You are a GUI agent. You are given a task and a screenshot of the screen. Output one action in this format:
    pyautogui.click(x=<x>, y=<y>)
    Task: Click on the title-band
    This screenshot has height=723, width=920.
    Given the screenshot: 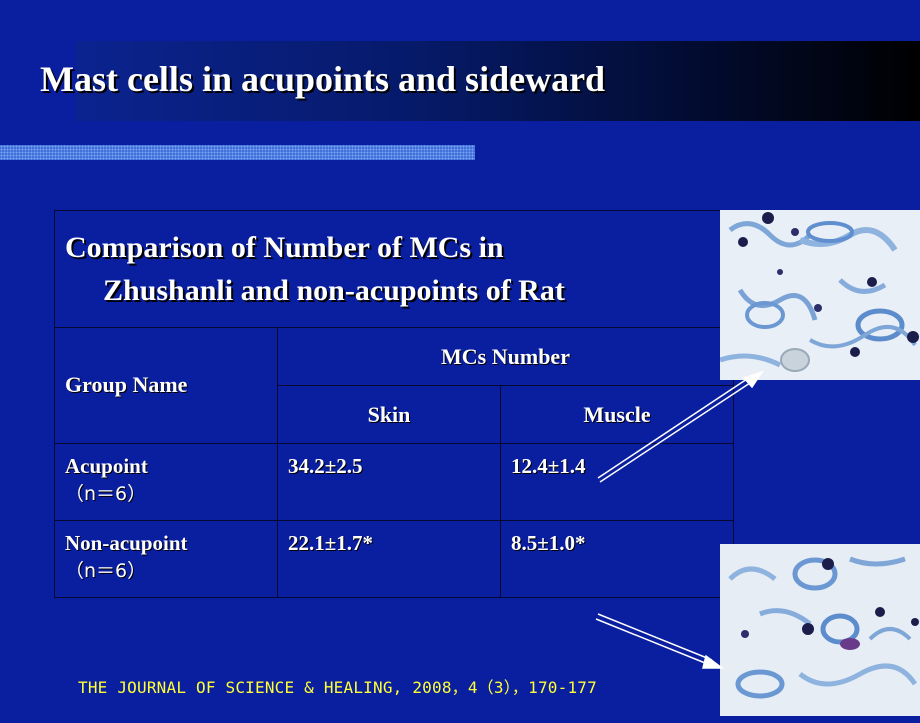 What is the action you would take?
    pyautogui.click(x=498, y=81)
    